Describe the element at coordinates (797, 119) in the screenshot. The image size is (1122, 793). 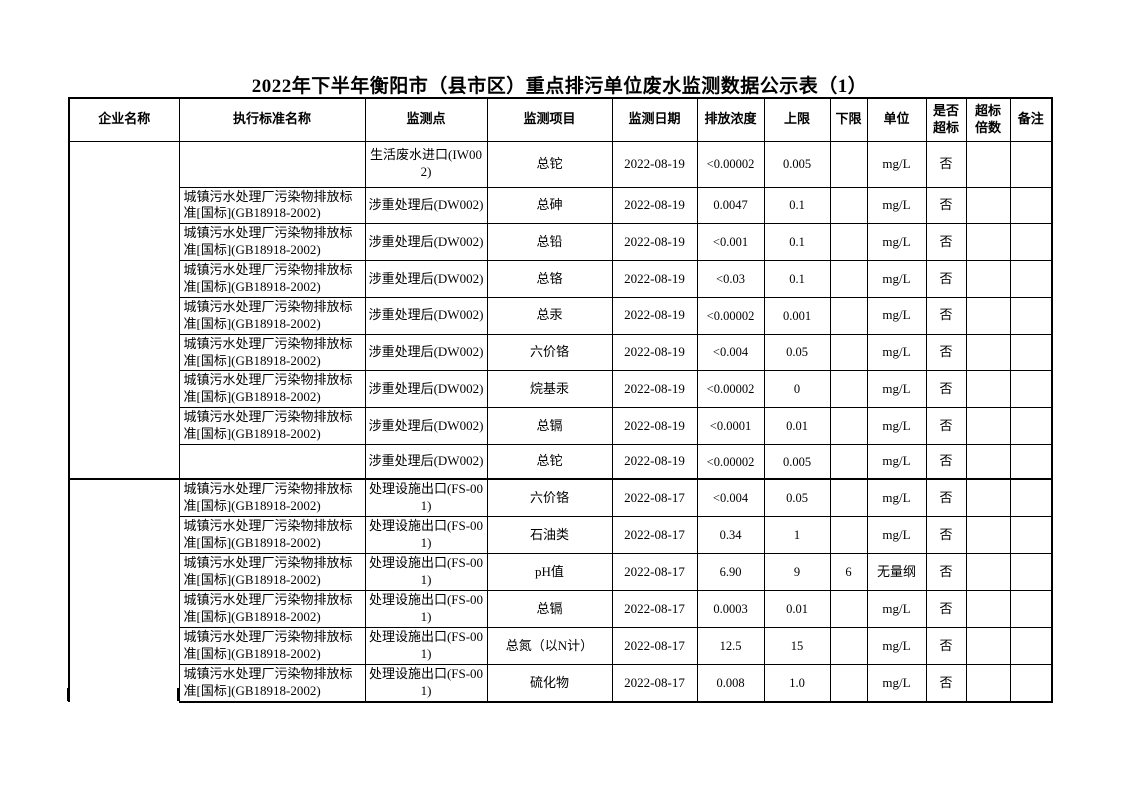
I see `column-header-upper: 上限` at that location.